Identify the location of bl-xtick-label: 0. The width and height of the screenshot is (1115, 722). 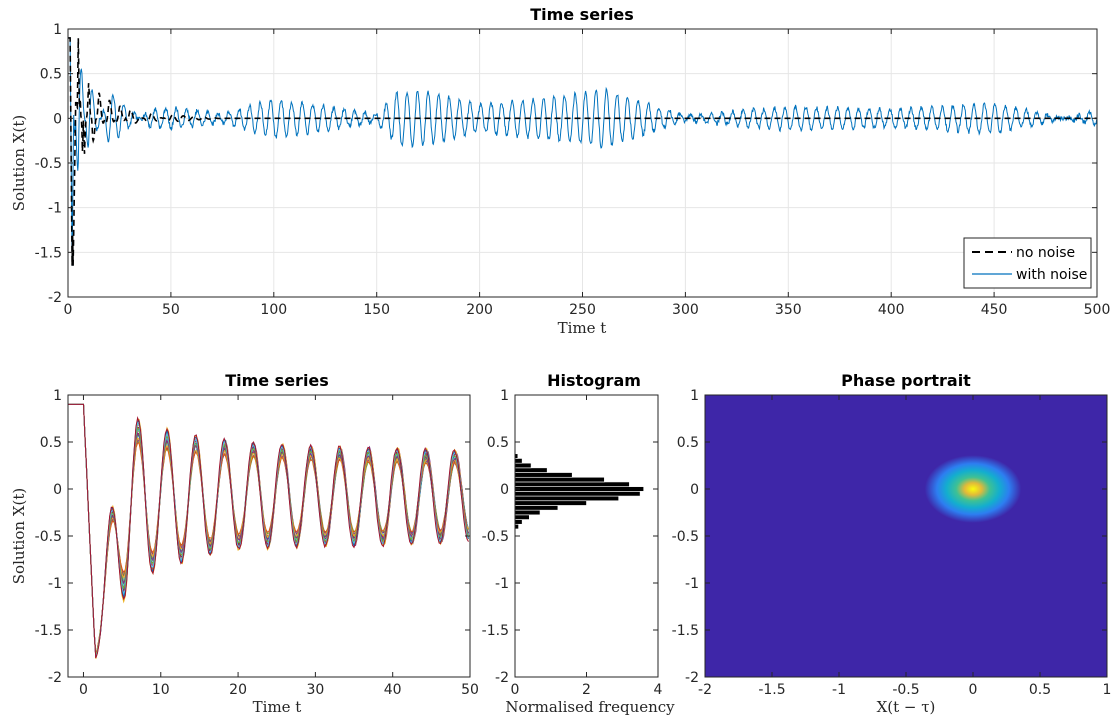
(83, 690).